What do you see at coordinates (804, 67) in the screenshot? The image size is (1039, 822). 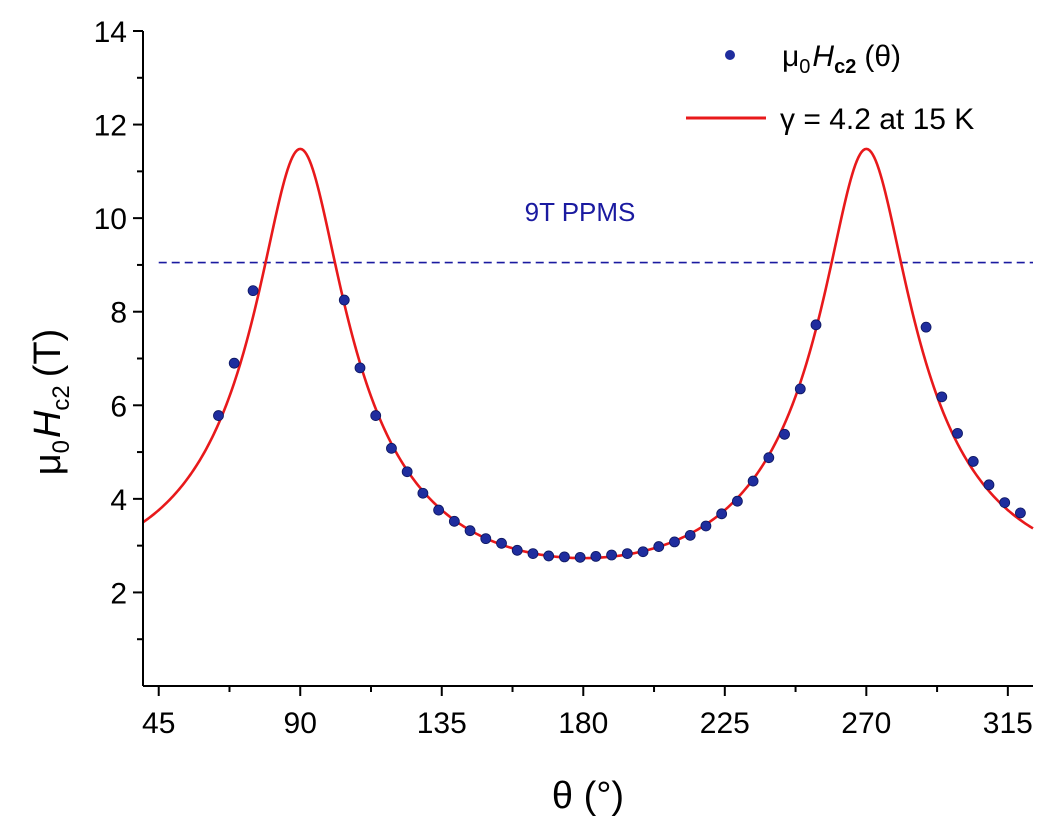 I see `legend-scatter-sub0: 0` at bounding box center [804, 67].